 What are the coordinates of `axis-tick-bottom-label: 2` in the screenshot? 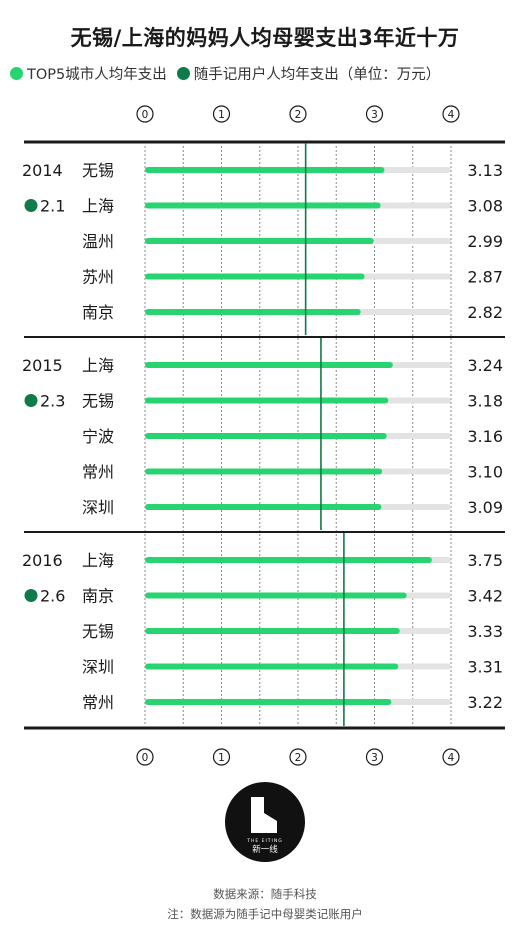 It's located at (298, 758).